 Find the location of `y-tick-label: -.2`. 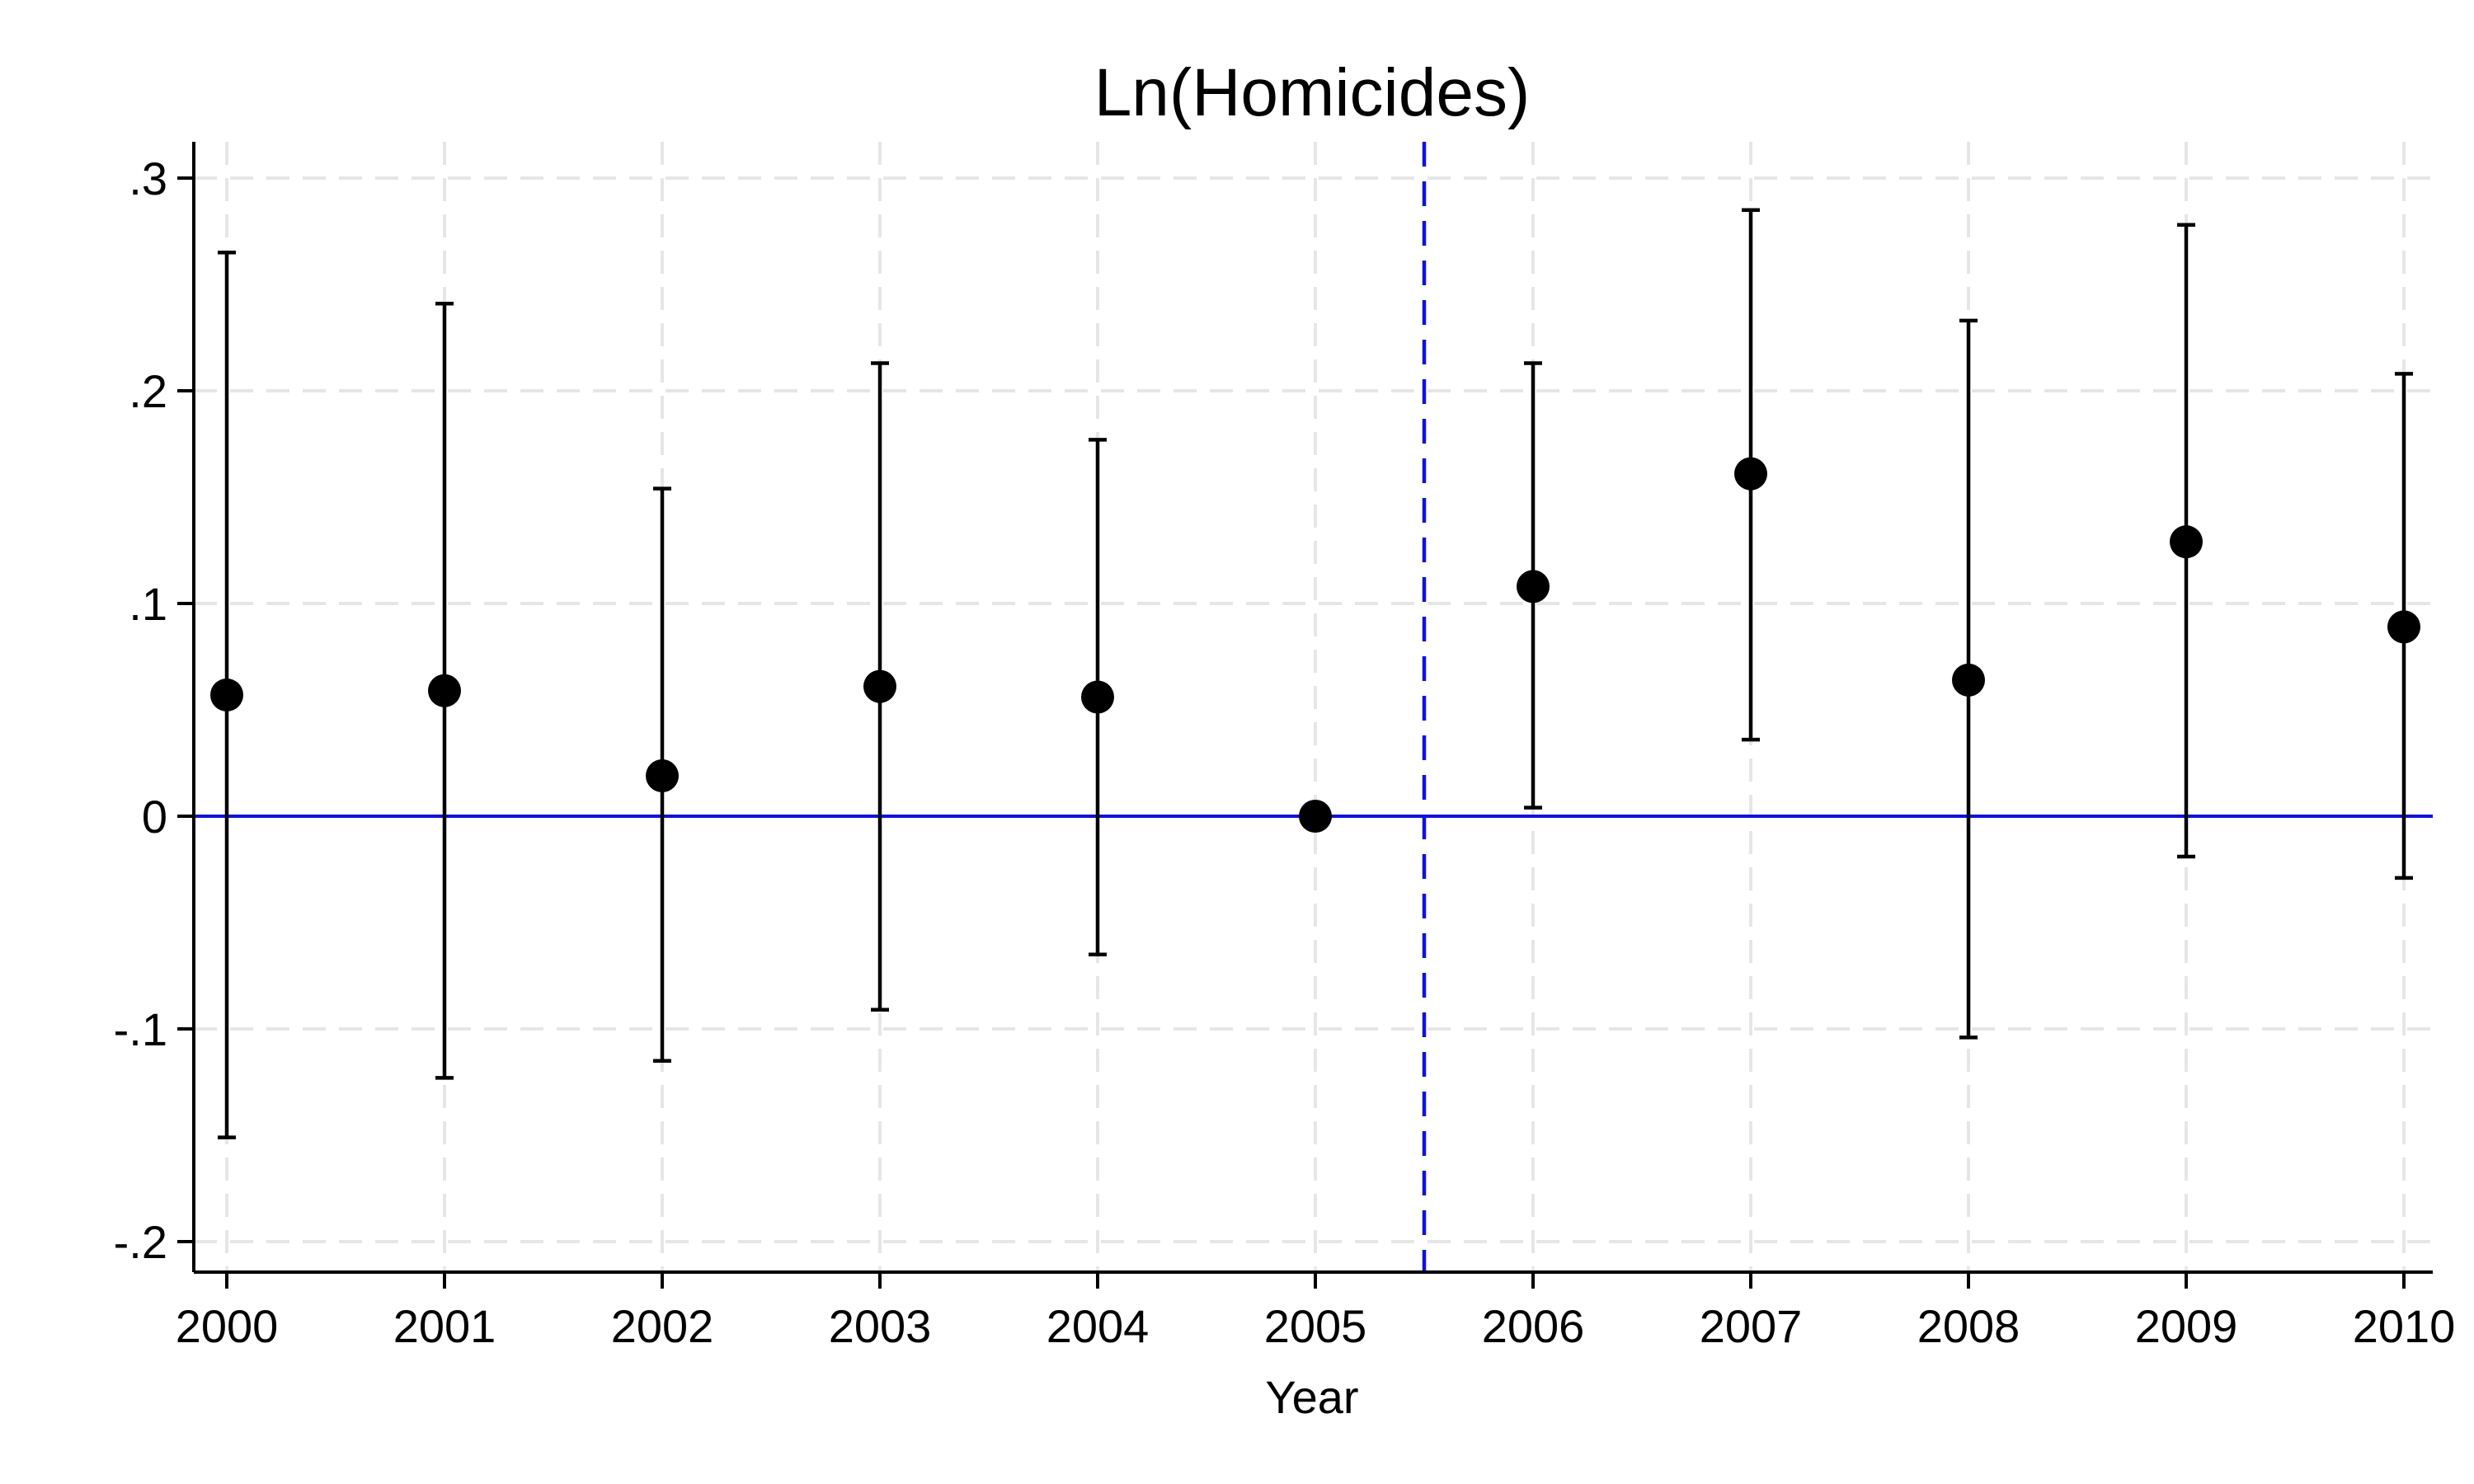

y-tick-label: -.2 is located at coordinates (140, 1242).